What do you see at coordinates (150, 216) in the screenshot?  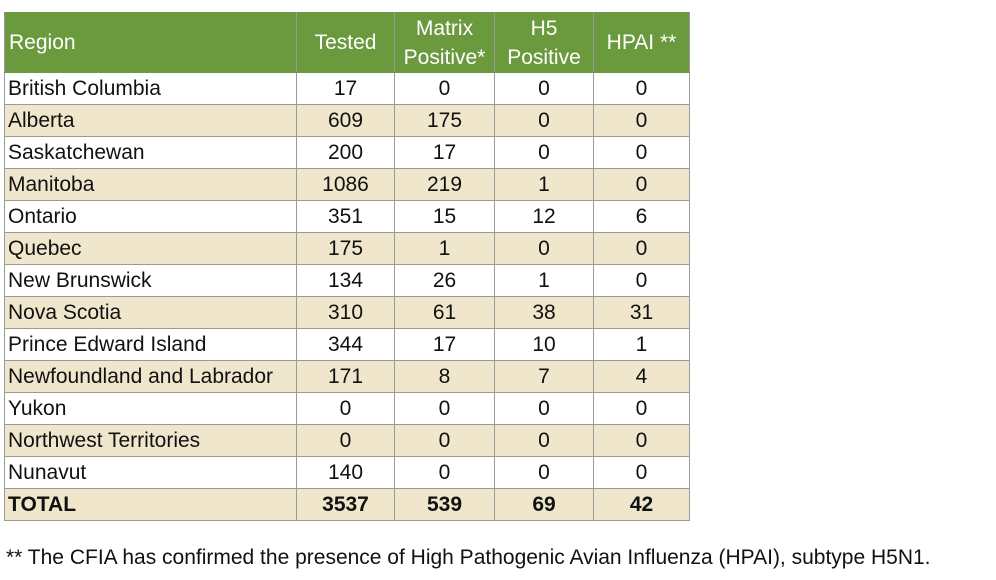 I see `region-cell: Ontario` at bounding box center [150, 216].